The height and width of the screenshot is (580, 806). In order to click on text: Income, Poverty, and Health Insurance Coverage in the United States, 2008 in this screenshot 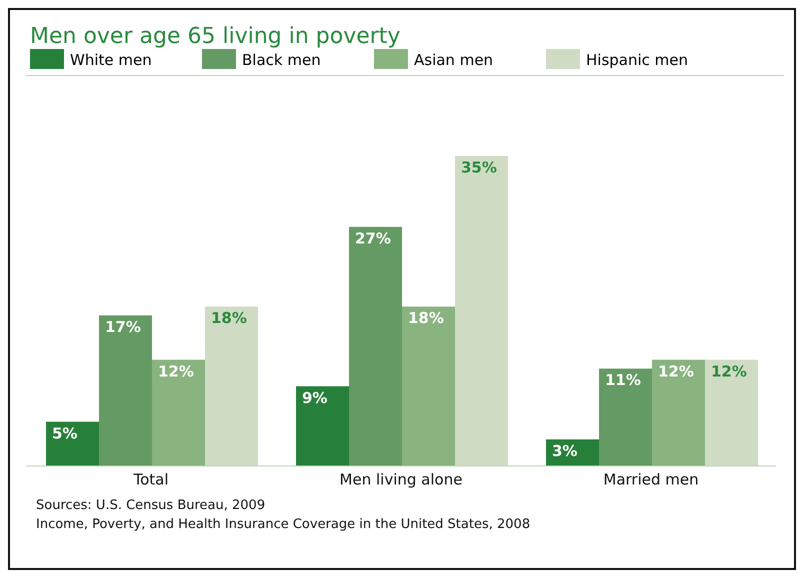, I will do `click(284, 525)`.